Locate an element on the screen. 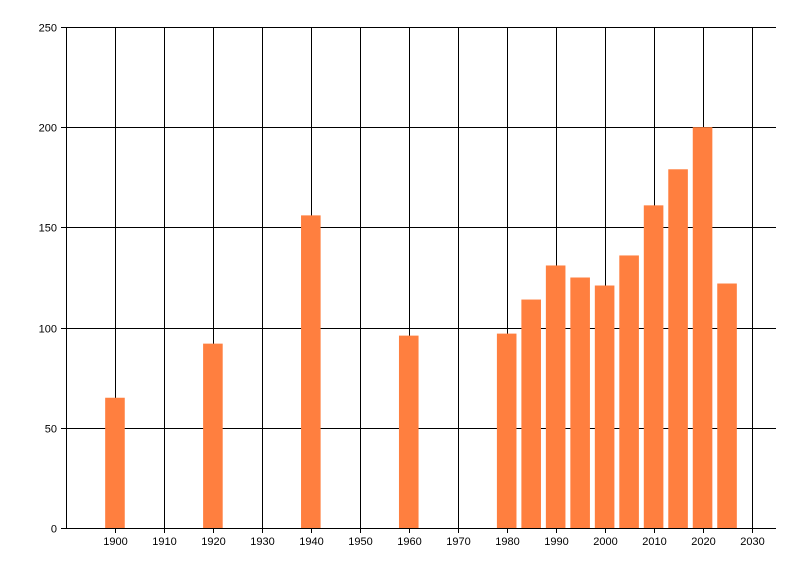 The width and height of the screenshot is (800, 576). x-tick-label: 2020 is located at coordinates (703, 542).